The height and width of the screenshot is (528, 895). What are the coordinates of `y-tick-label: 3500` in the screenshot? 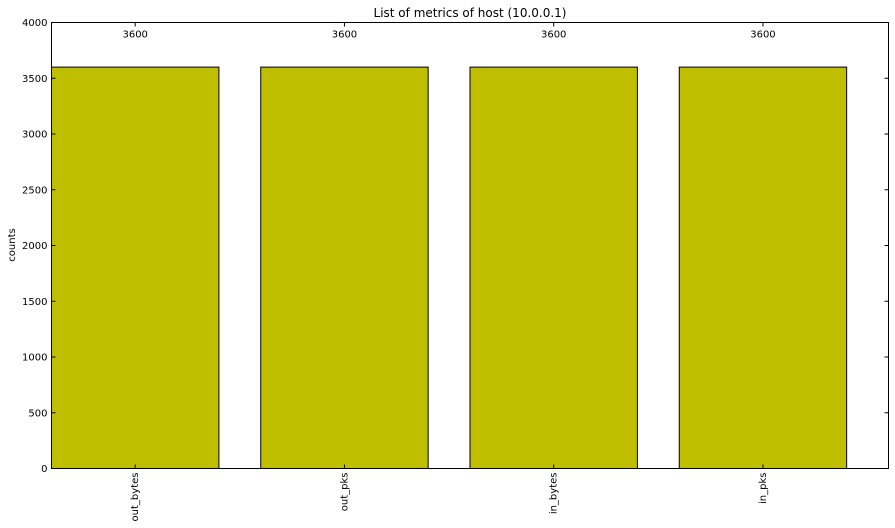 It's located at (34, 79).